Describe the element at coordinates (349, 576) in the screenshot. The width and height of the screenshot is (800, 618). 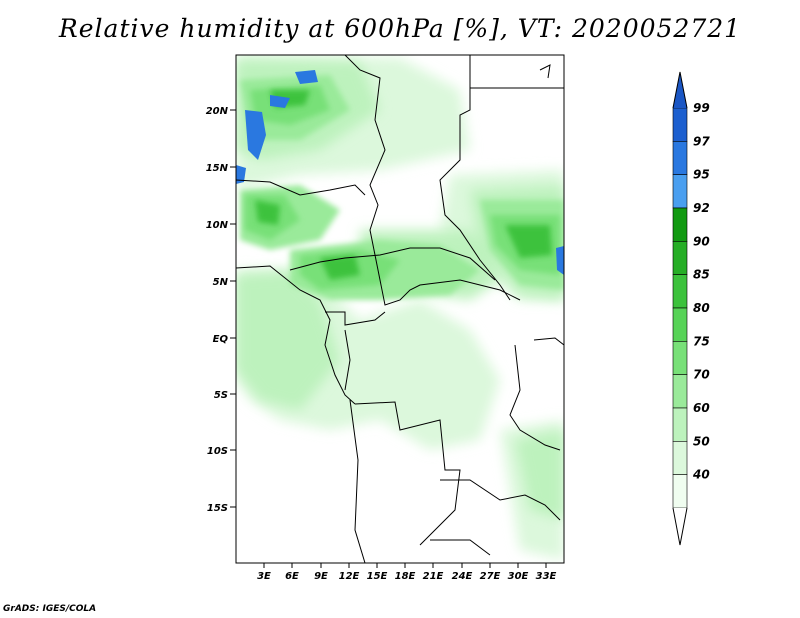
I see `lon-label-12e: 12E` at that location.